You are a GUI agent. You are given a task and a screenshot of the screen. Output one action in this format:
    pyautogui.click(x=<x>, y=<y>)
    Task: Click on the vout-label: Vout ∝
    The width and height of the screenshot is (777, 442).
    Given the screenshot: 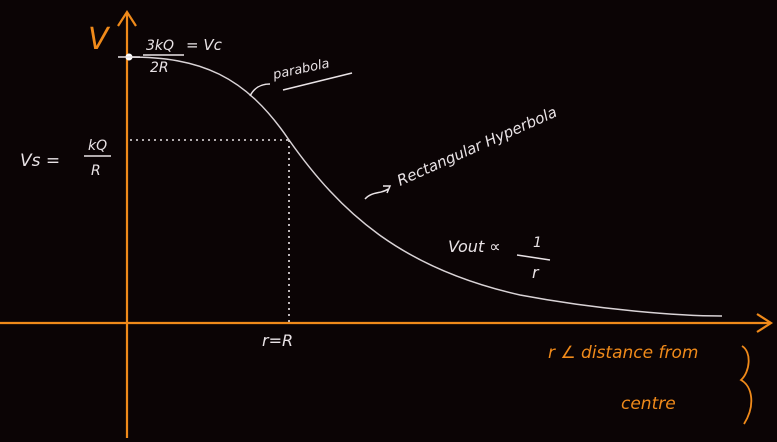 What is the action you would take?
    pyautogui.click(x=474, y=246)
    